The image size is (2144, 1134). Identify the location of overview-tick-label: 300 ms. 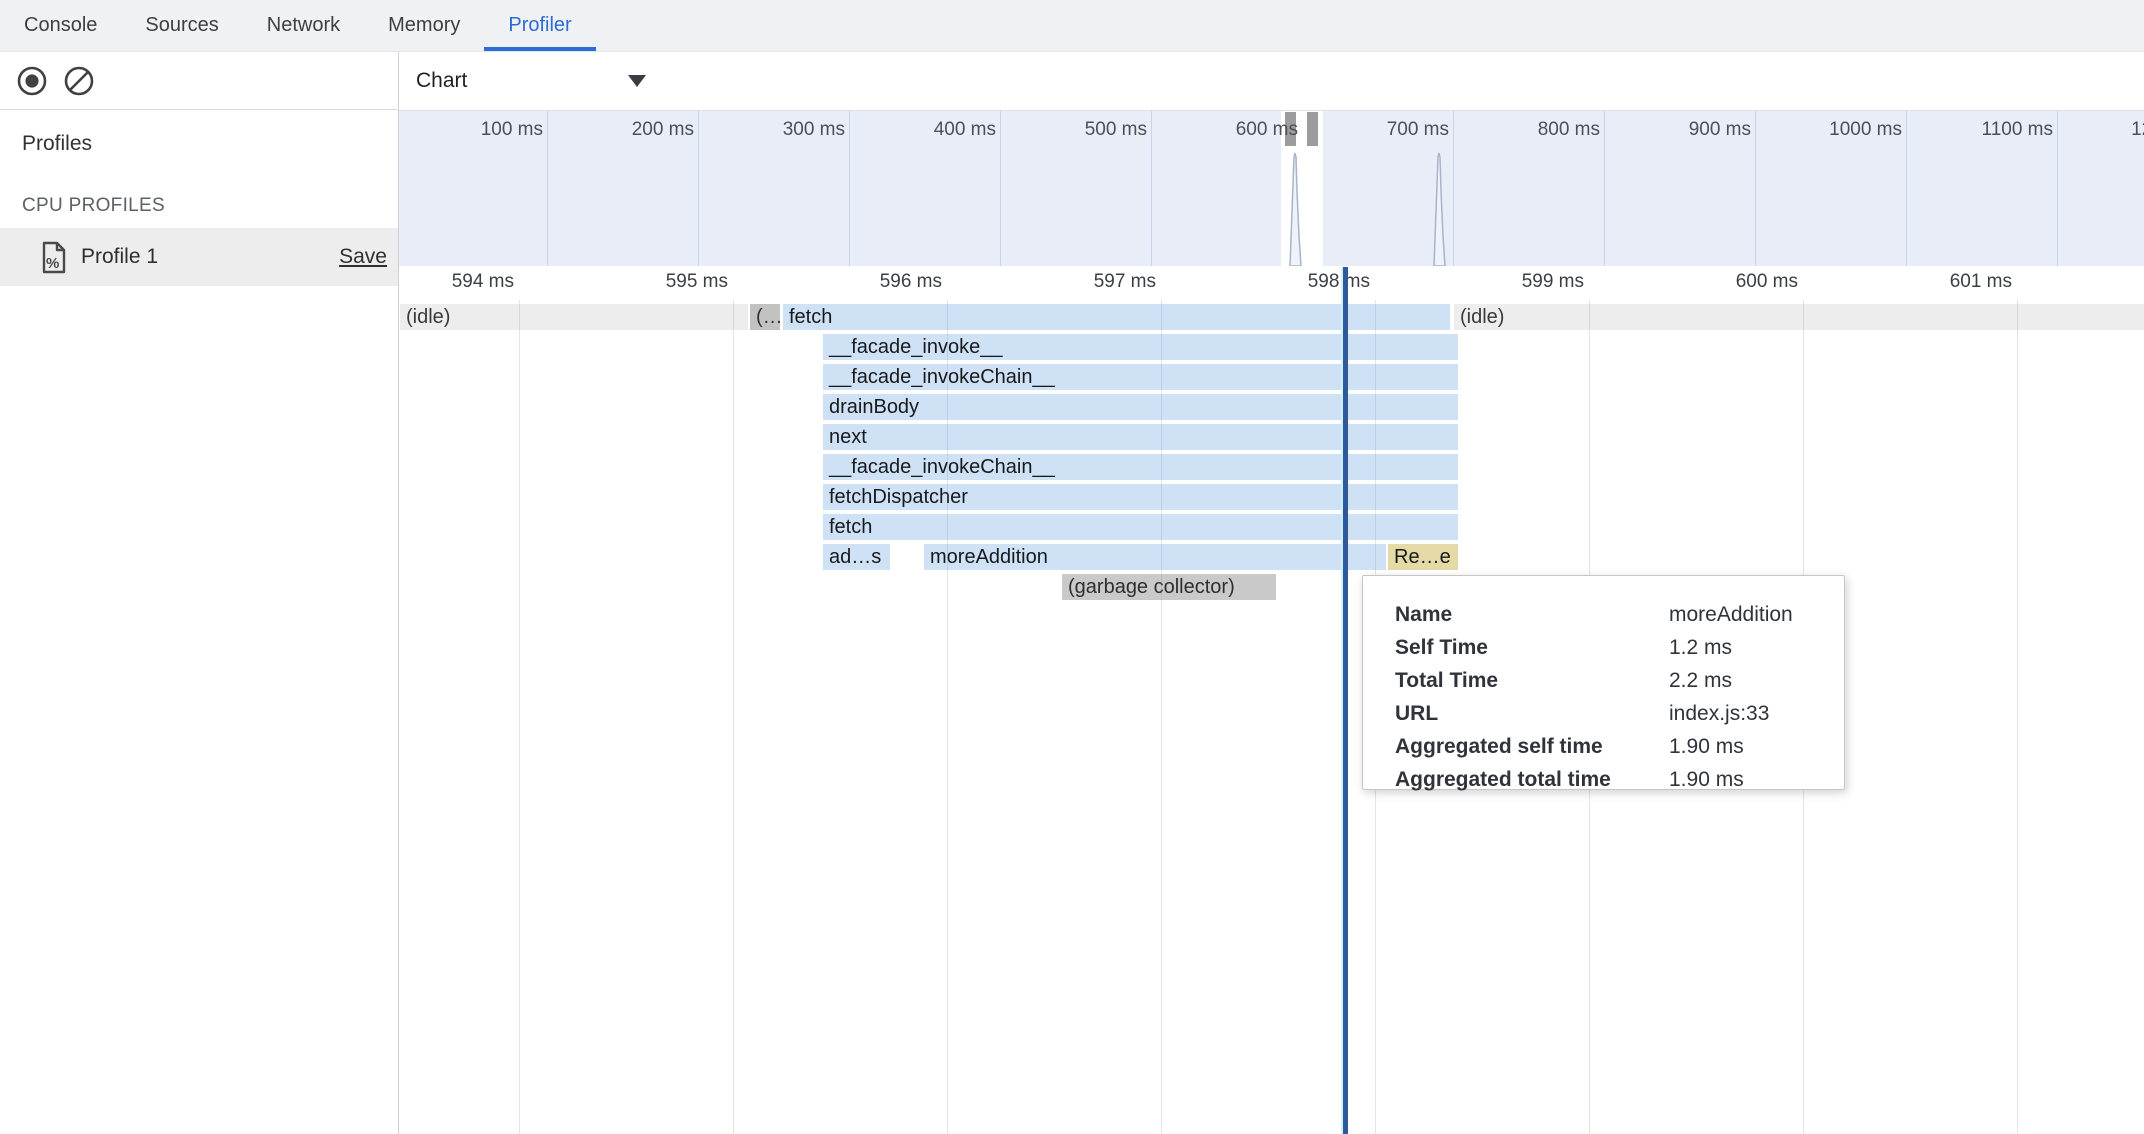
(813, 129).